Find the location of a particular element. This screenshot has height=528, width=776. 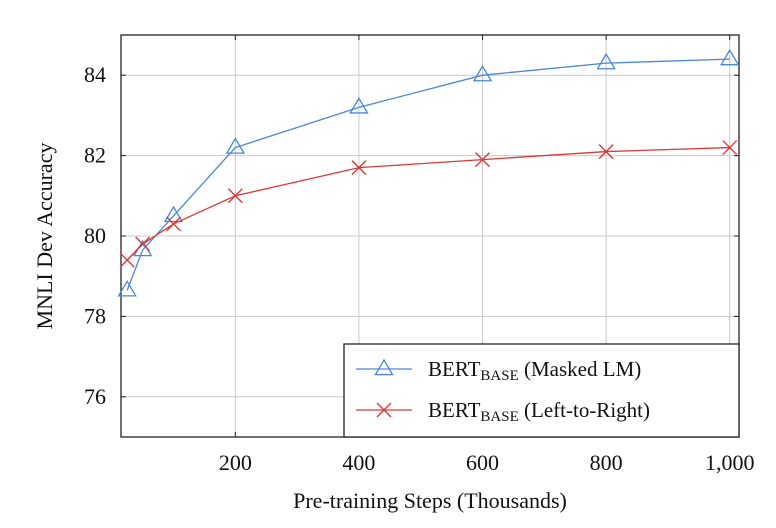

legend-box is located at coordinates (541, 390).